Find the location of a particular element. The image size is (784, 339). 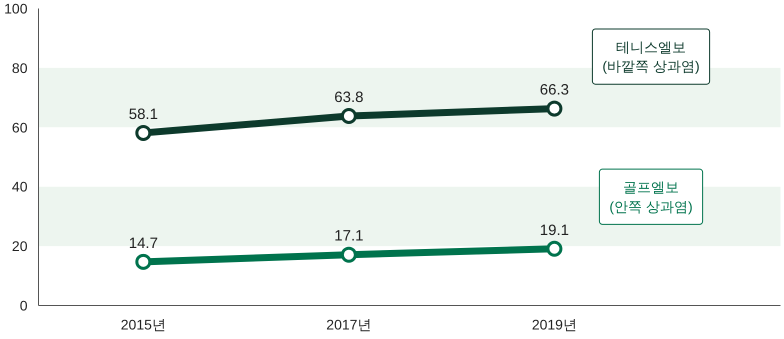

data-label: 14.7 is located at coordinates (143, 243).